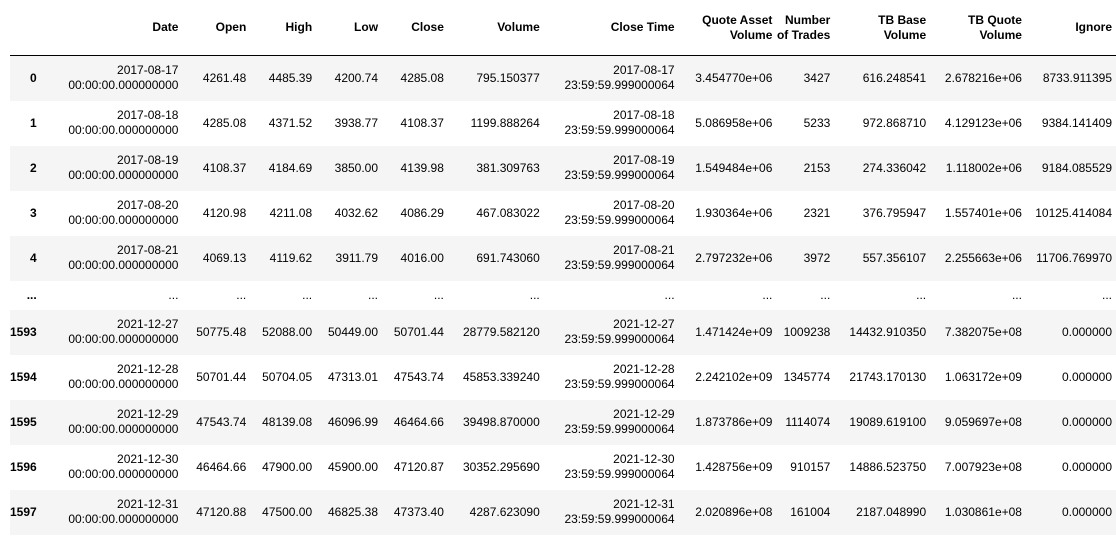 The image size is (1116, 547). I want to click on cell-tb-quote-volume: 7.007923e+08, so click(983, 466).